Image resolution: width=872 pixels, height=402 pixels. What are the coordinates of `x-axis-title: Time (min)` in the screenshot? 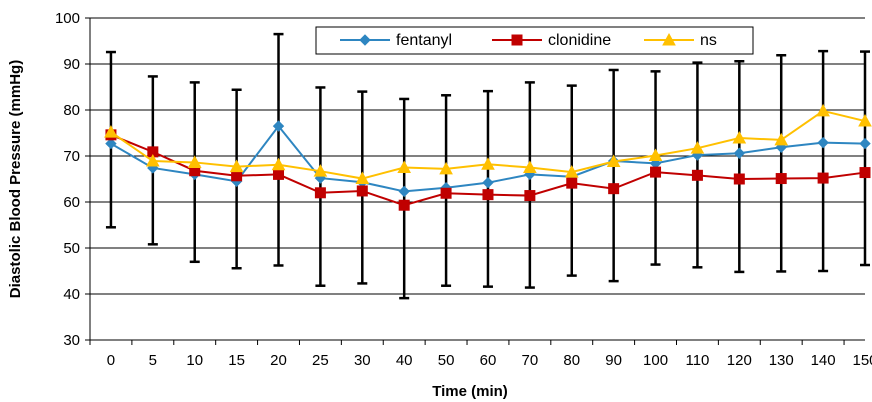 It's located at (470, 391).